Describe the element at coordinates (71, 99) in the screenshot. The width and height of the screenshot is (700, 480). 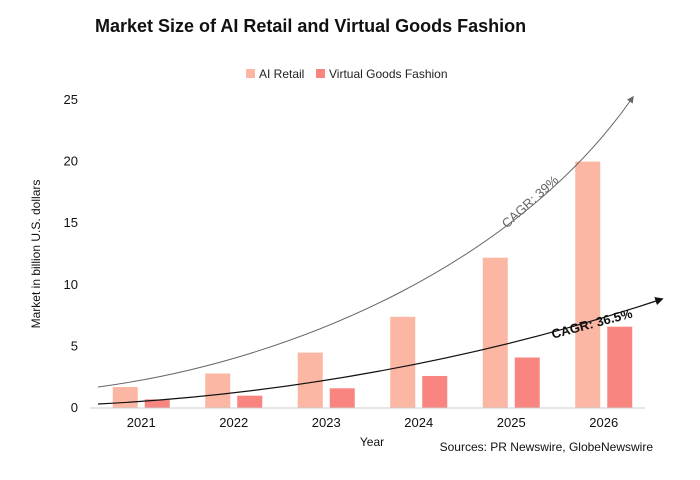
I see `y-tick-label: 25` at that location.